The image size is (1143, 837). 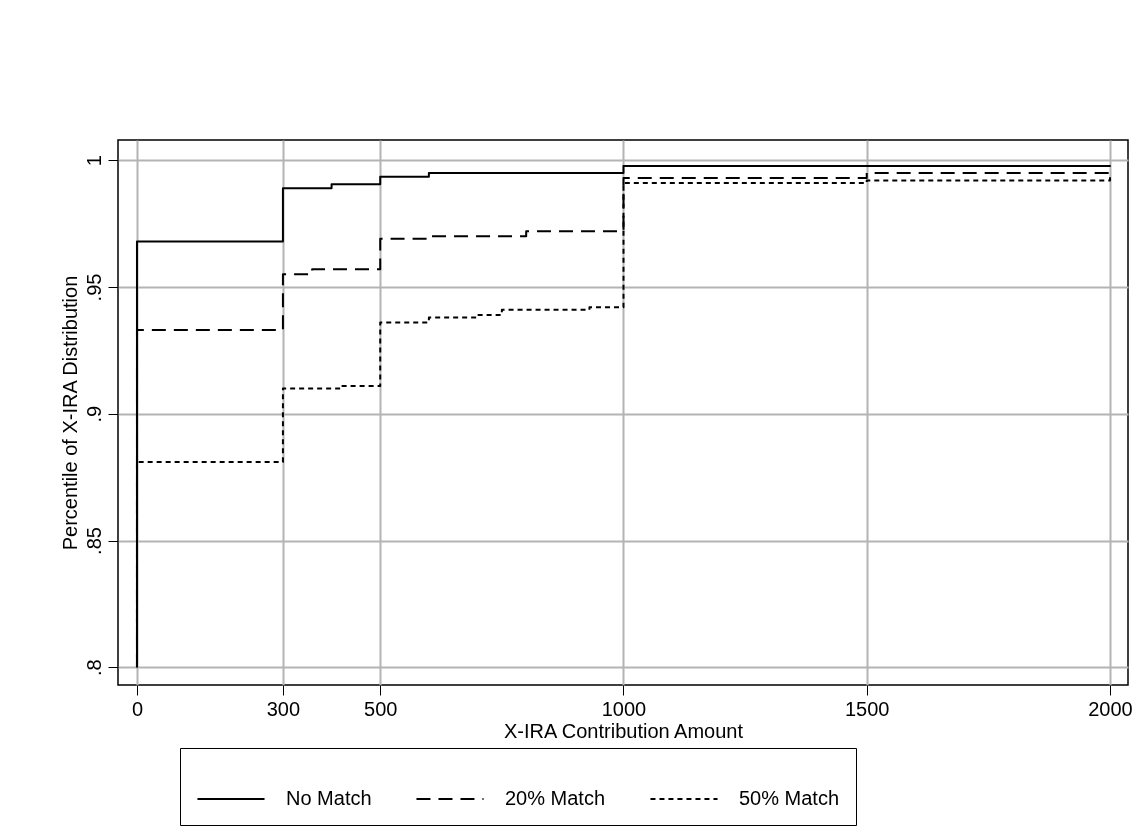 What do you see at coordinates (789, 798) in the screenshot?
I see `legend-label: 50% Match` at bounding box center [789, 798].